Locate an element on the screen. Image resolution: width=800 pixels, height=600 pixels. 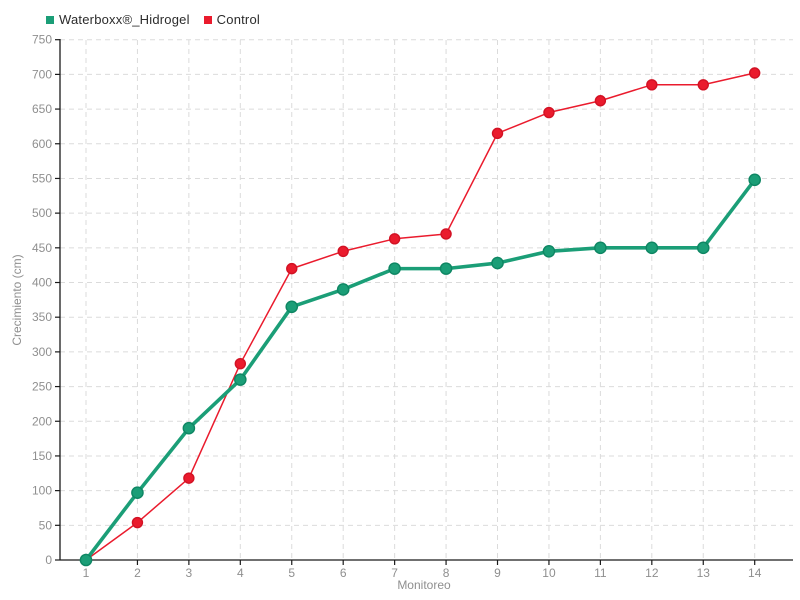
x-tick-label: 12 is located at coordinates (652, 573).